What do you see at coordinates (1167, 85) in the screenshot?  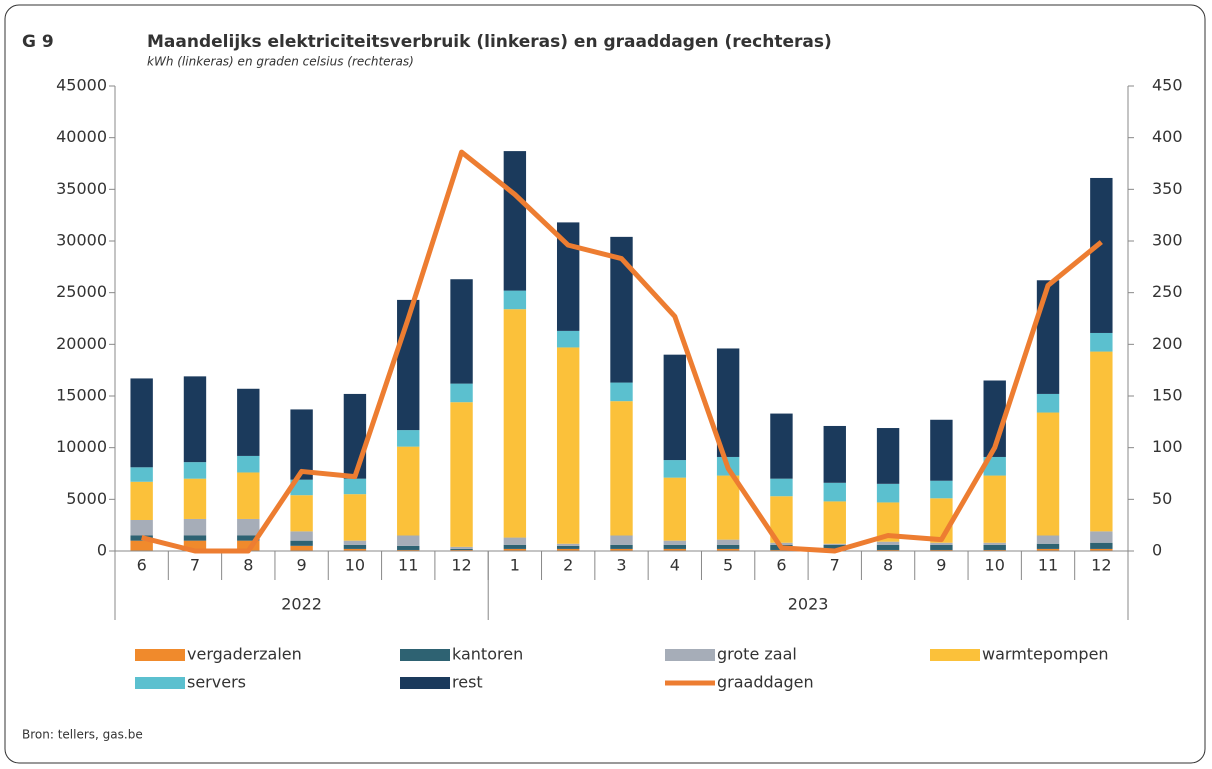 I see `y2-tick-label: 450` at bounding box center [1167, 85].